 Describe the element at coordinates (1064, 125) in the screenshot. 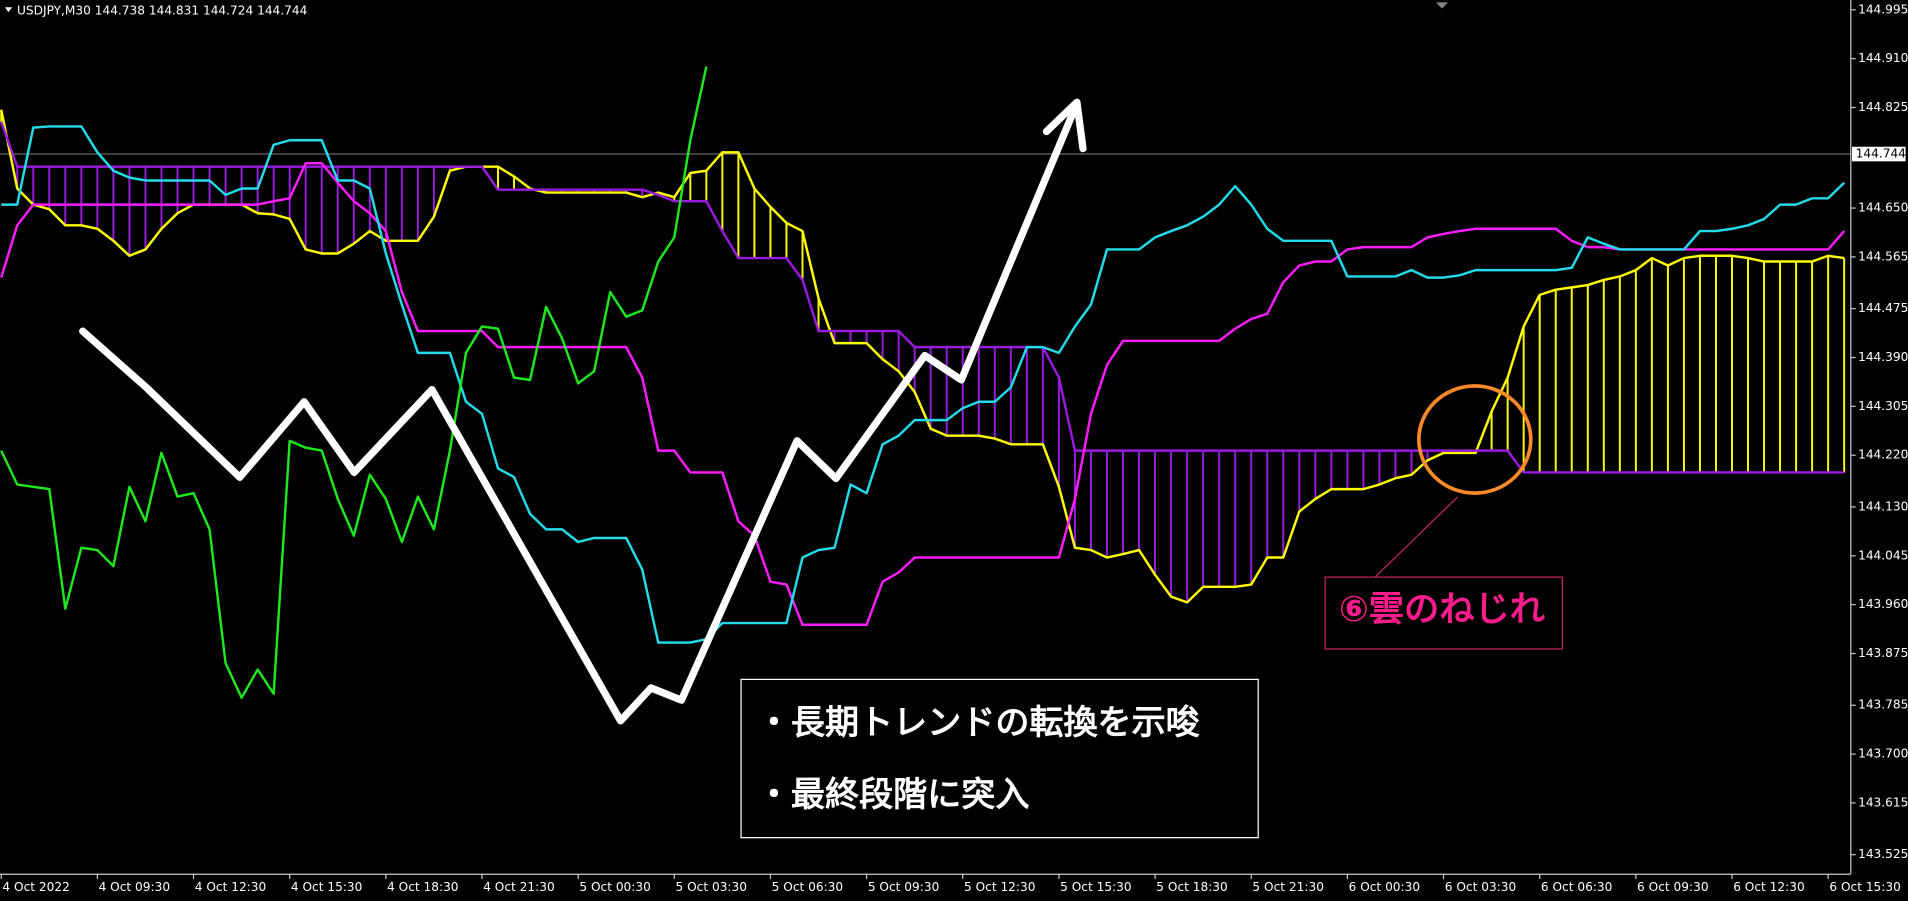

I see `arrow-head` at that location.